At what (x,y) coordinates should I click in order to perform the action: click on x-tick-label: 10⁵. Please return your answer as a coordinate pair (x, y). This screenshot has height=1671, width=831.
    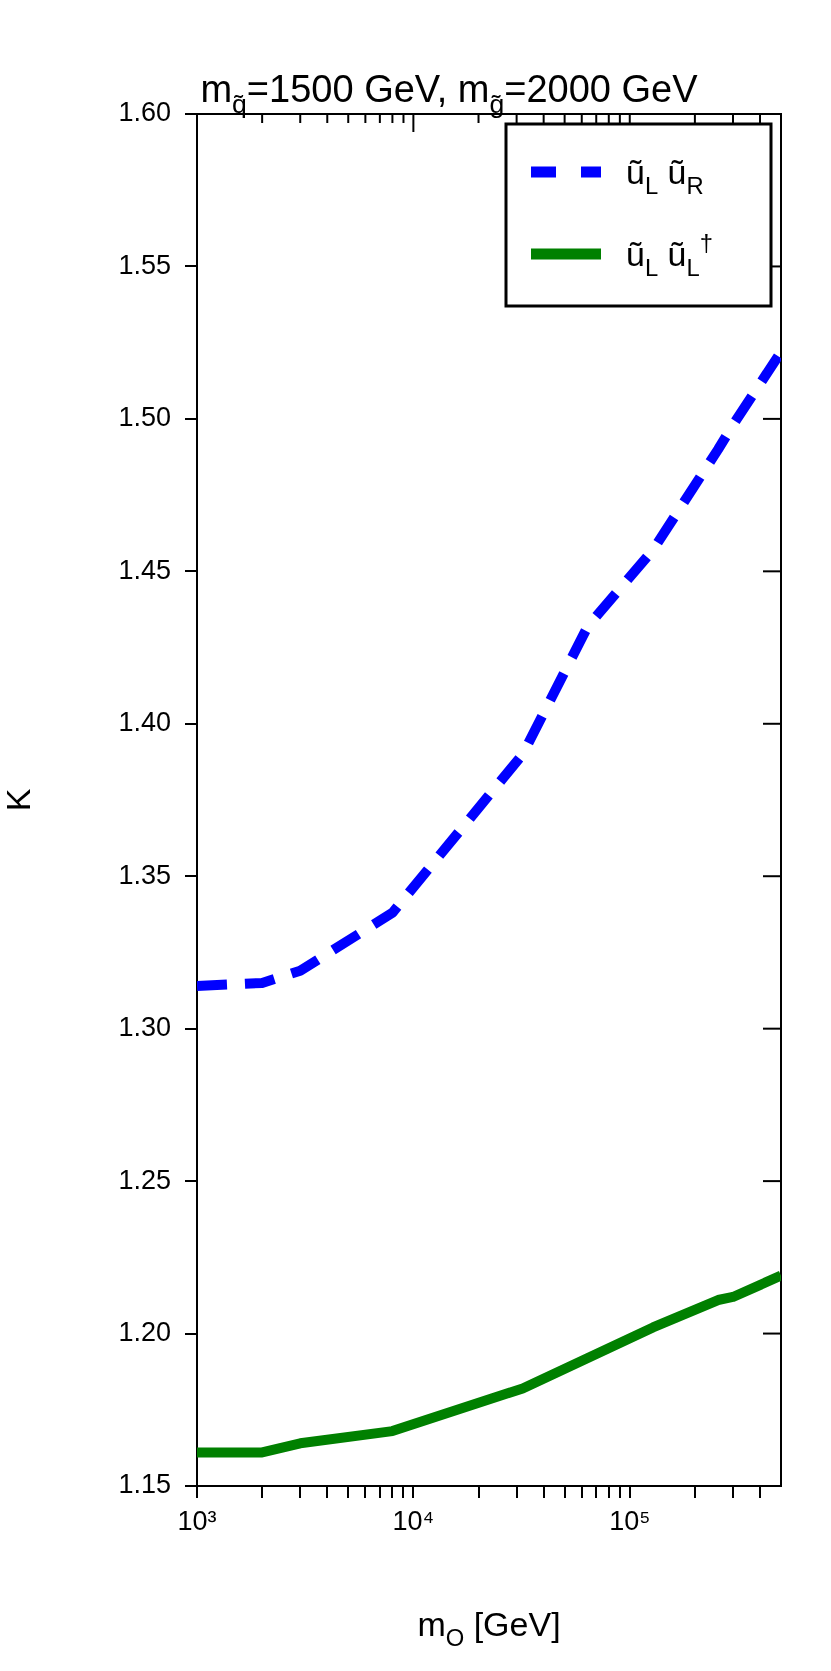
    Looking at the image, I should click on (630, 1520).